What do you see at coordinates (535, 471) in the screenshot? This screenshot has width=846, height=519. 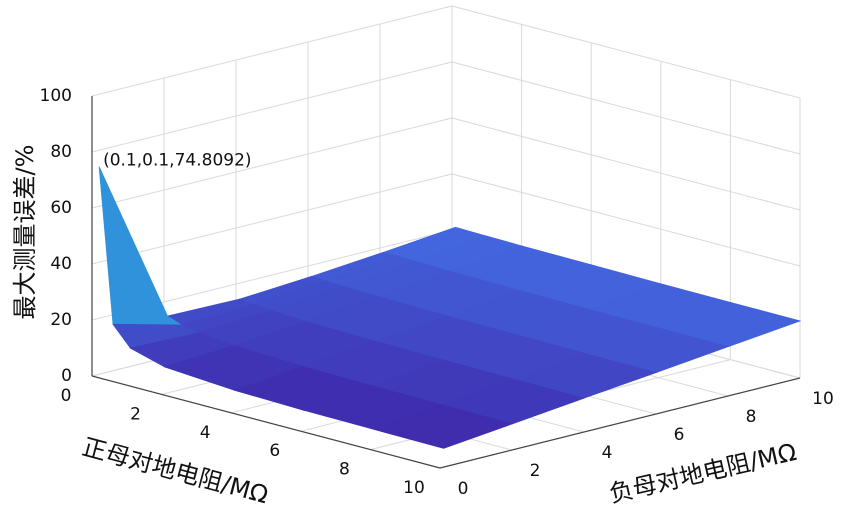 I see `y-tick-label: 2` at bounding box center [535, 471].